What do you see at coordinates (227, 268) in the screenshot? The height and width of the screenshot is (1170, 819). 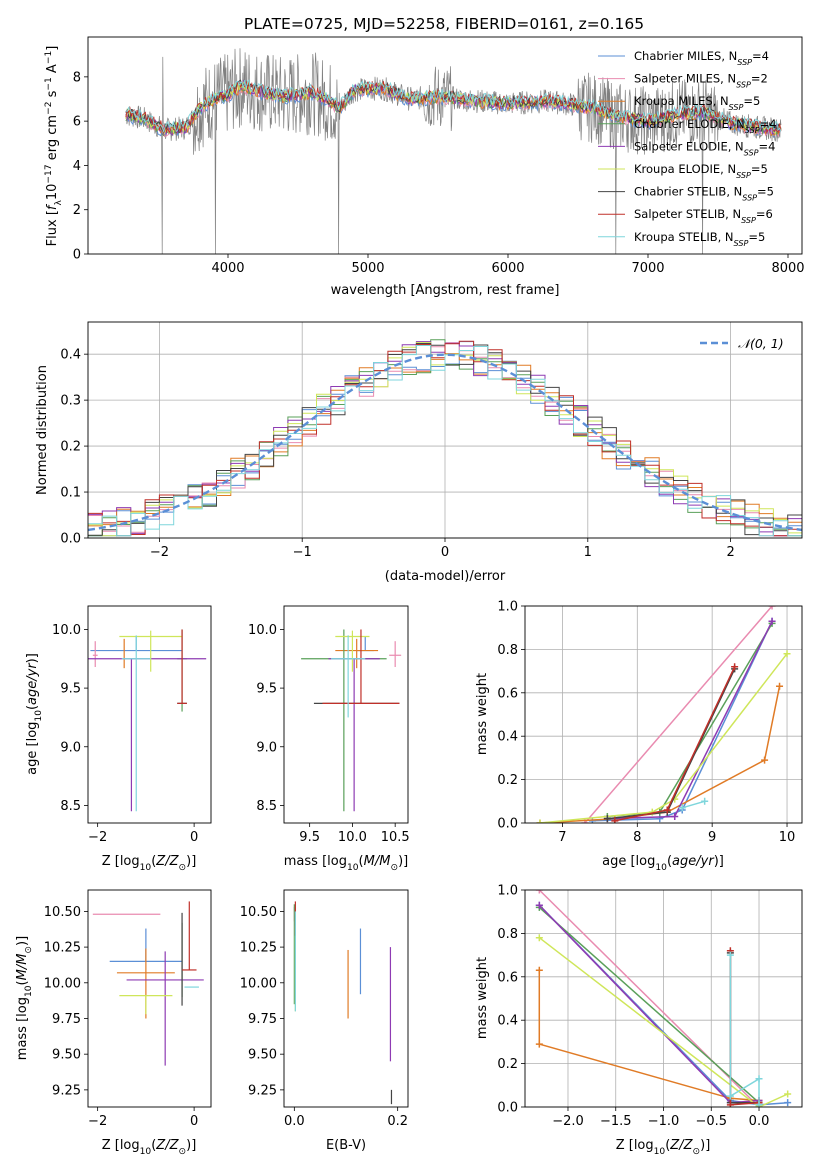 I see `x-tick-label: 4000` at bounding box center [227, 268].